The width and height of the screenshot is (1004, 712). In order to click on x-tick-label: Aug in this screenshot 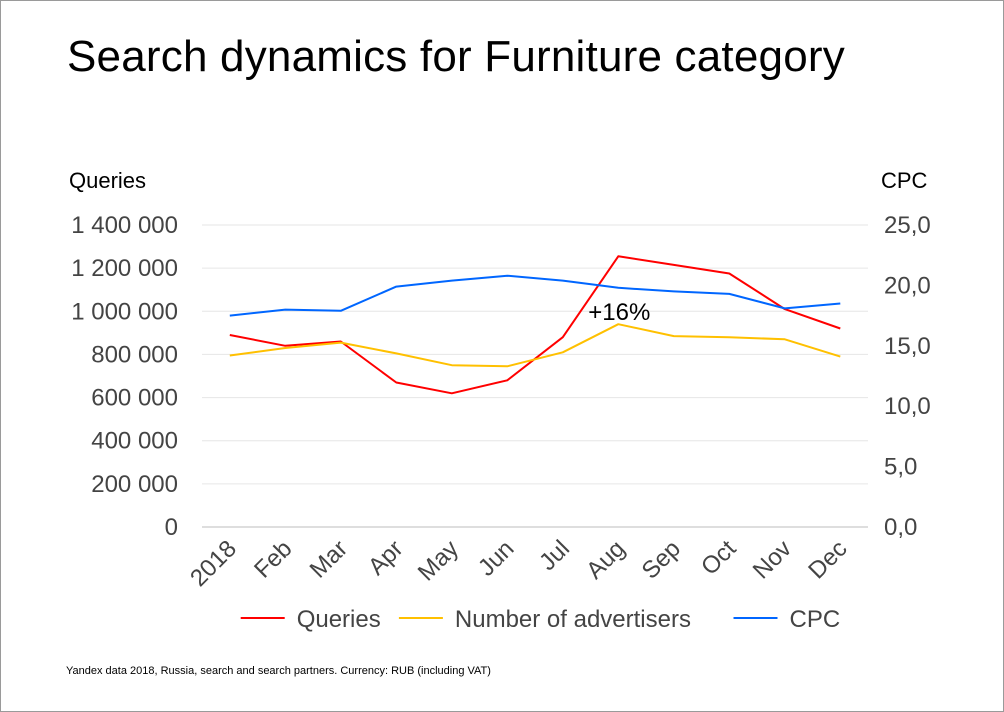, I will do `click(605, 559)`.